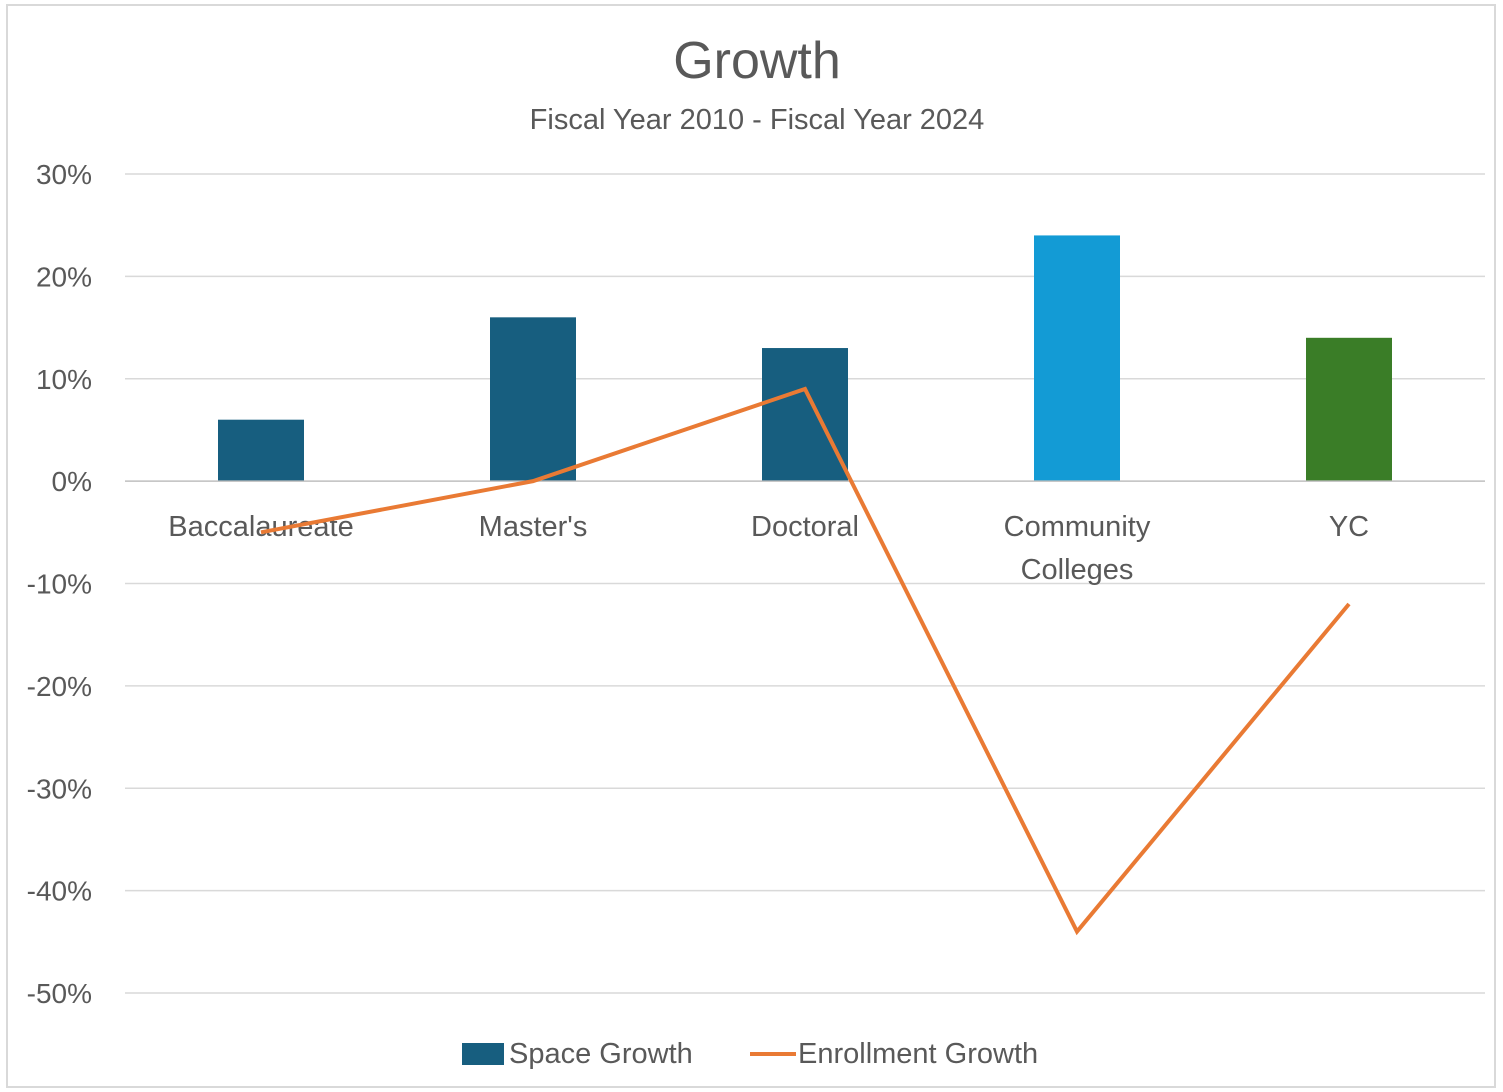  Describe the element at coordinates (64, 379) in the screenshot. I see `y-tick-label: 10%` at that location.